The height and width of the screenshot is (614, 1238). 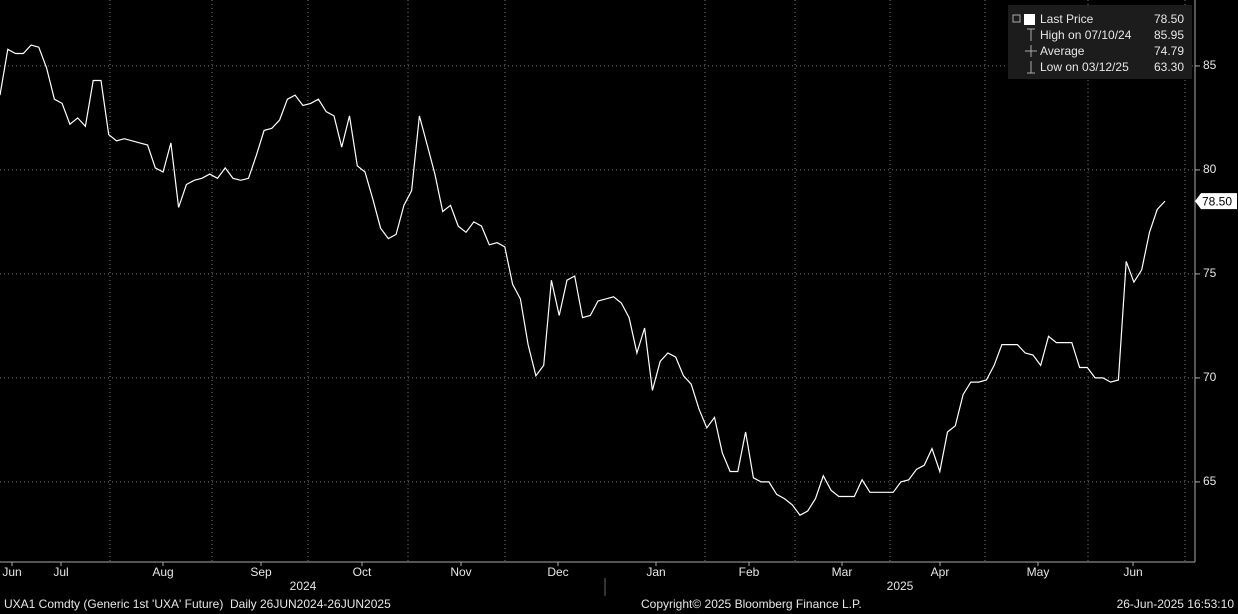 What do you see at coordinates (940, 572) in the screenshot?
I see `x-tick-label: Apr` at bounding box center [940, 572].